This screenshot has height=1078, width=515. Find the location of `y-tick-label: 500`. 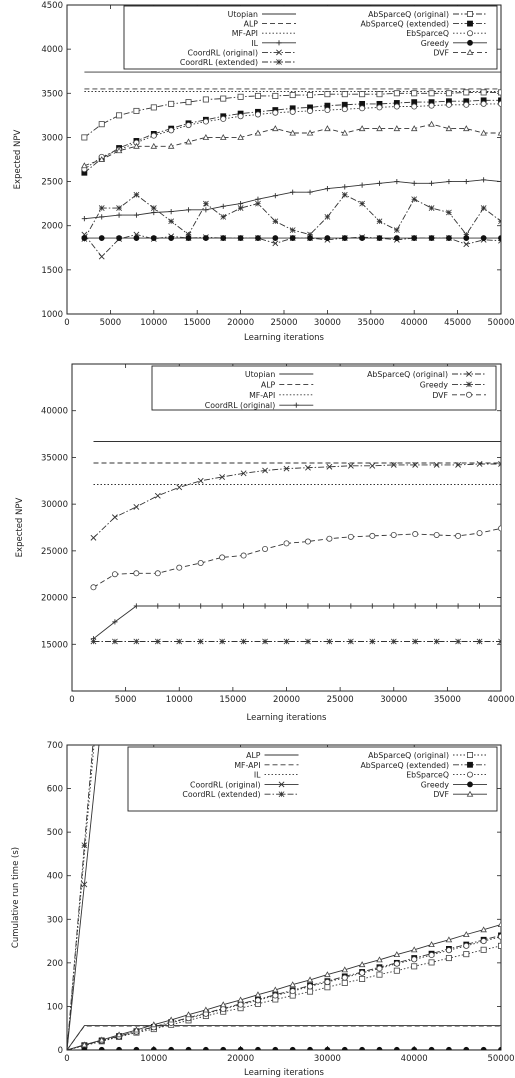

y-tick-label: 500 is located at coordinates (55, 833).